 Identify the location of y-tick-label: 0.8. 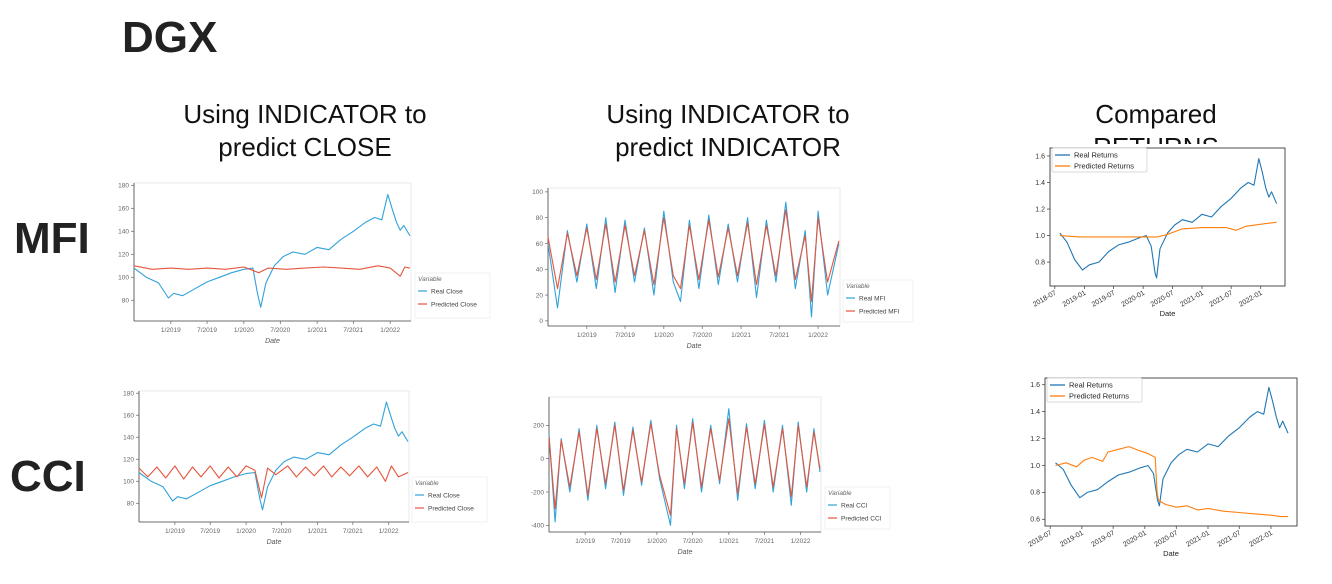
(1035, 493).